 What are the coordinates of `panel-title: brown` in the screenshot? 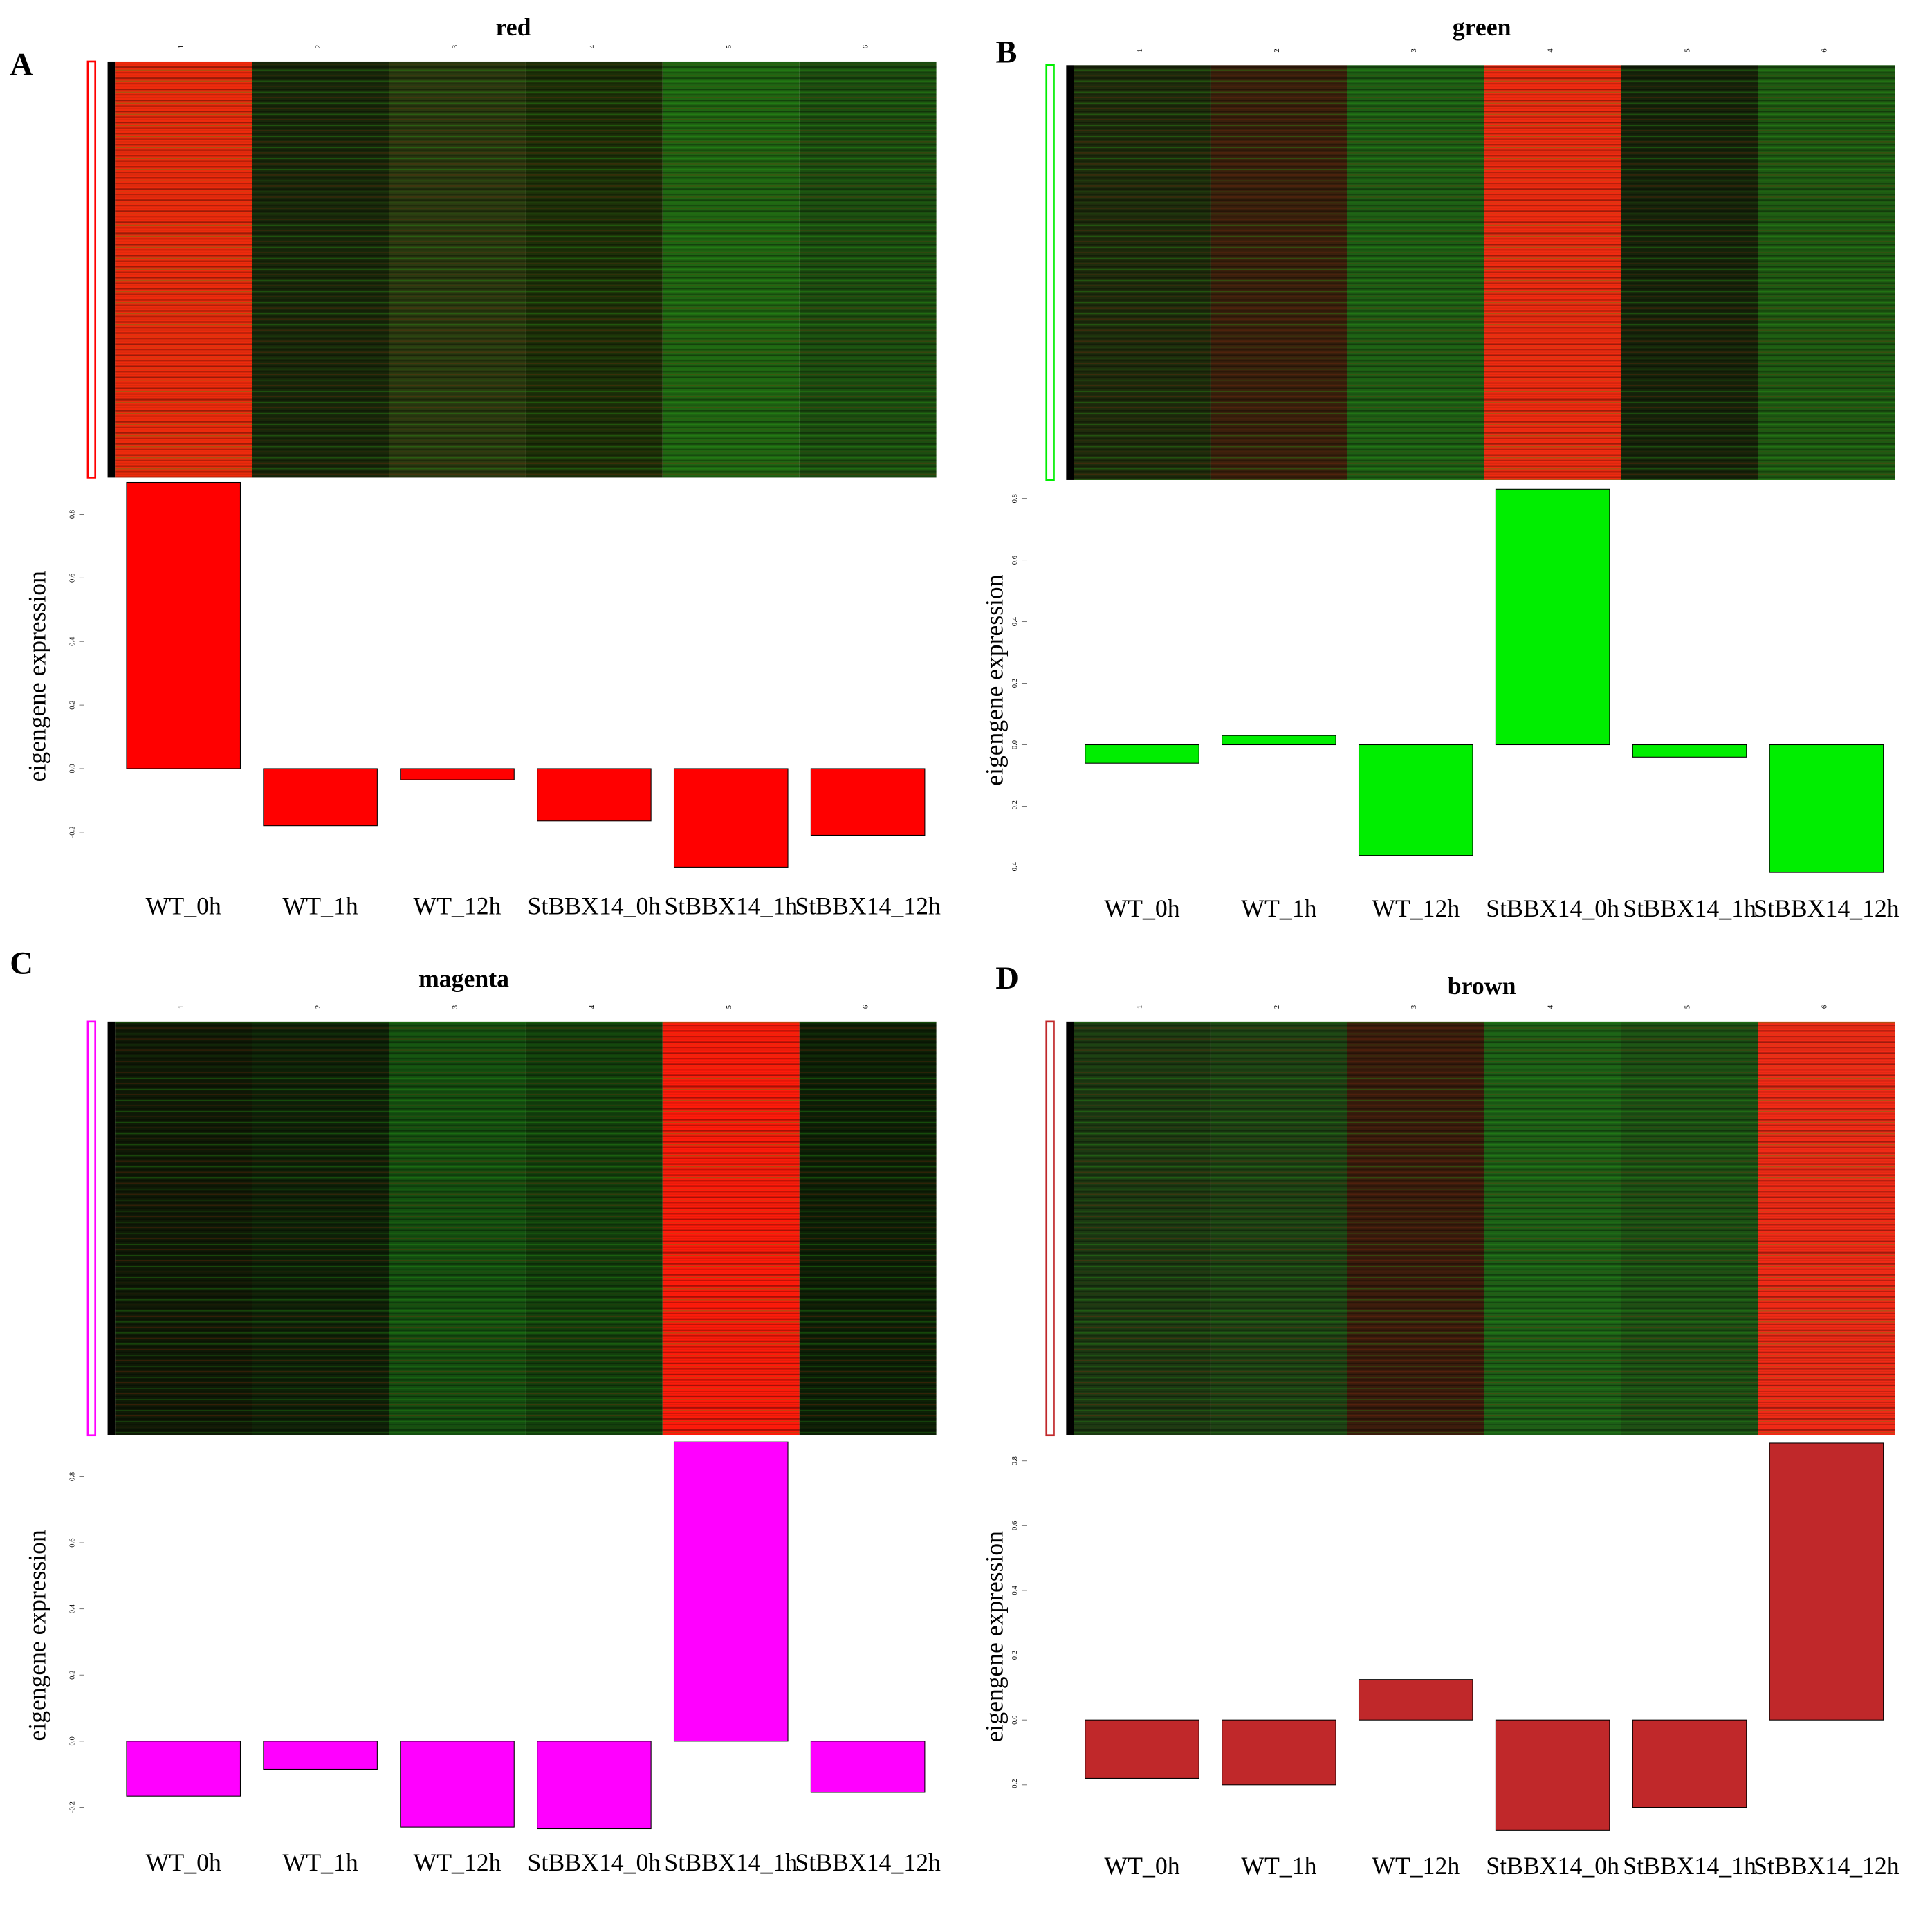 It's located at (1482, 986).